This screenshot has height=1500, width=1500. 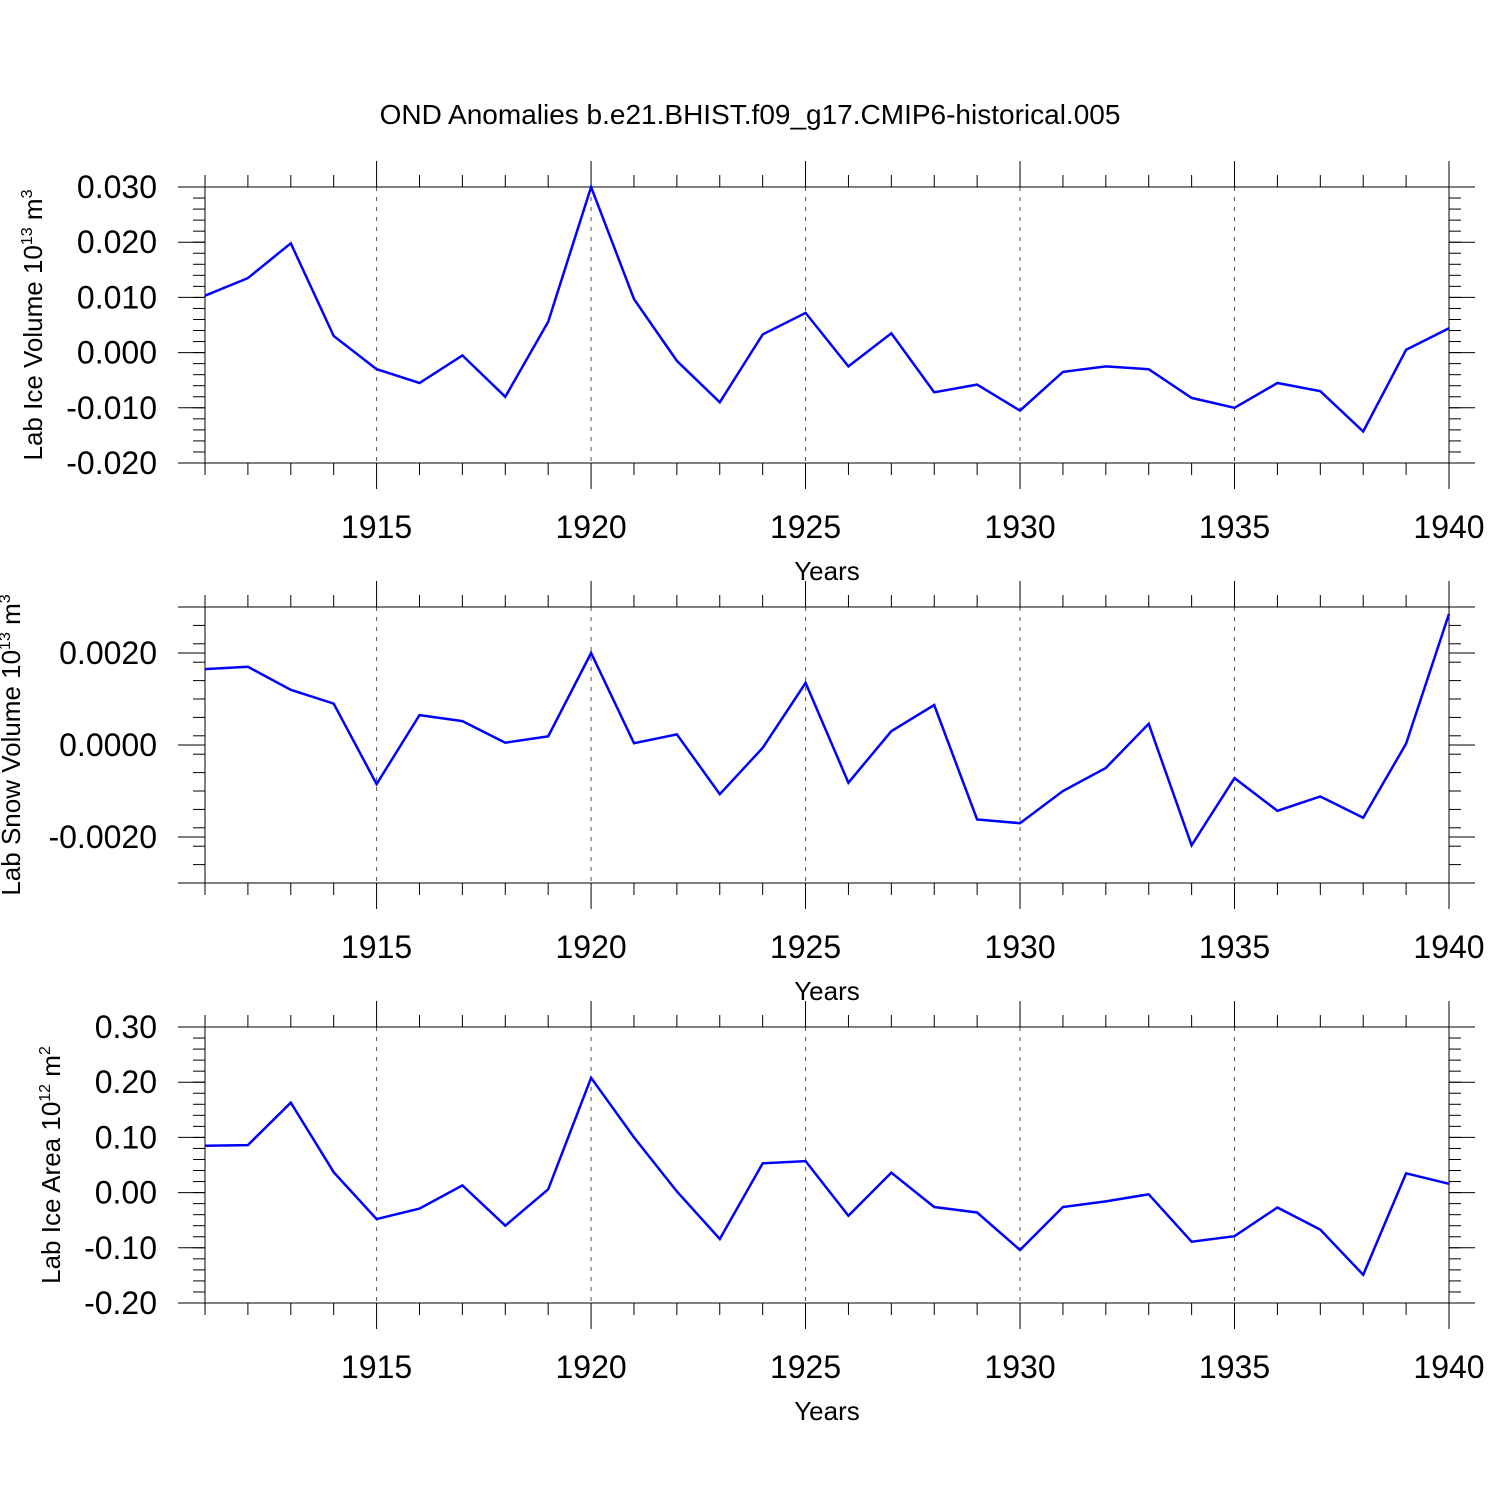 I want to click on y-tick-label: -0.020, so click(x=111, y=463).